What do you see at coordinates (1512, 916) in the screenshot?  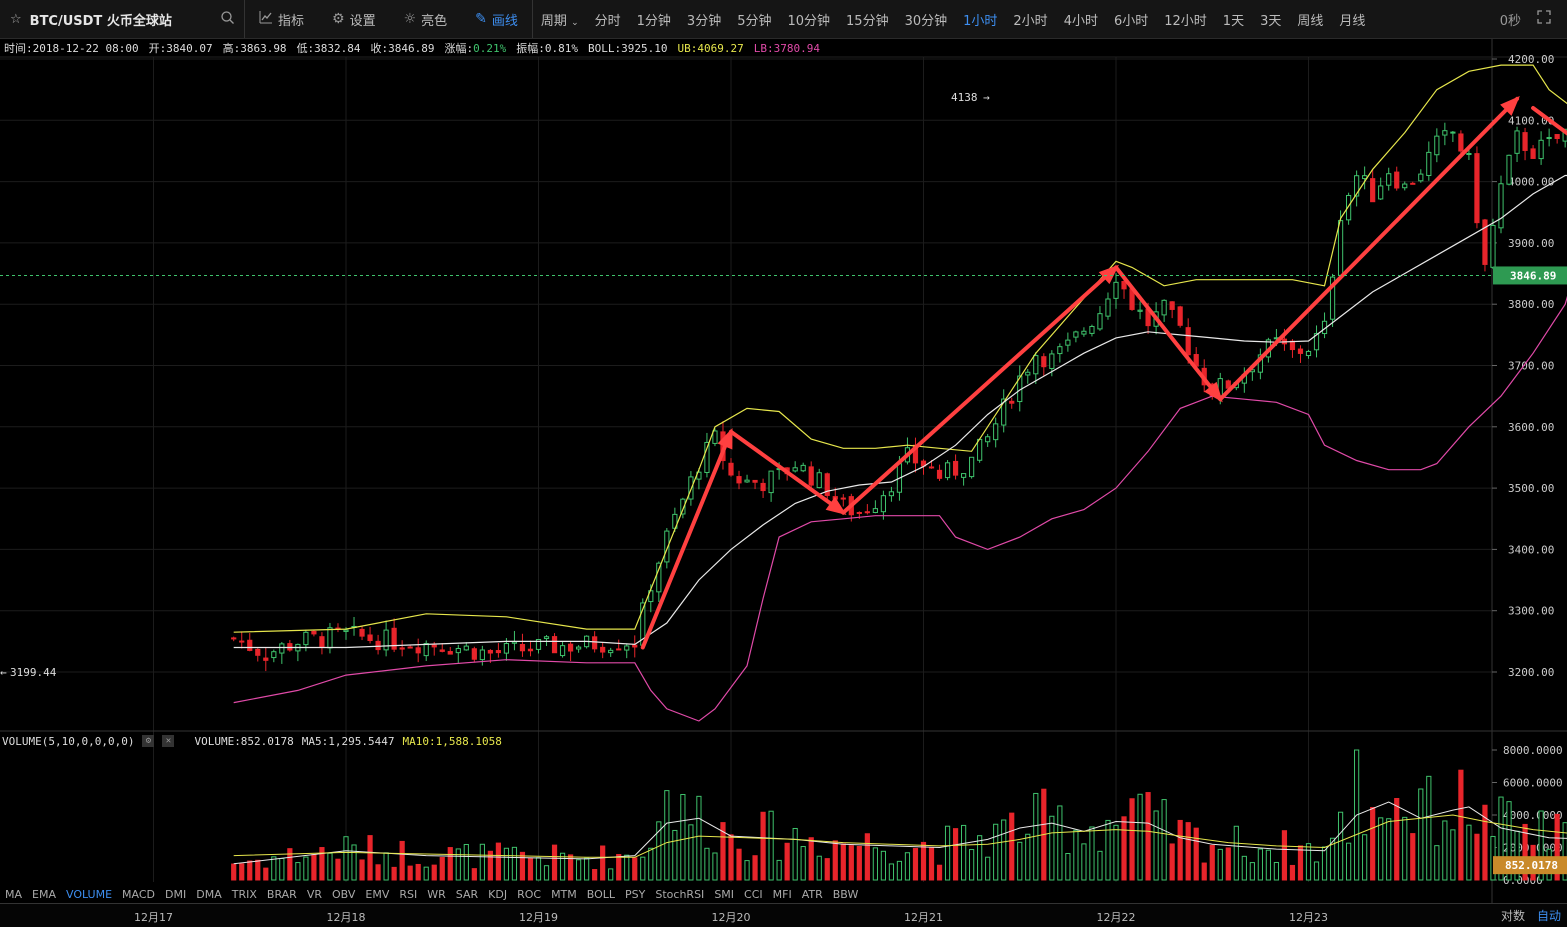 I see `log-scale-button: 对数` at bounding box center [1512, 916].